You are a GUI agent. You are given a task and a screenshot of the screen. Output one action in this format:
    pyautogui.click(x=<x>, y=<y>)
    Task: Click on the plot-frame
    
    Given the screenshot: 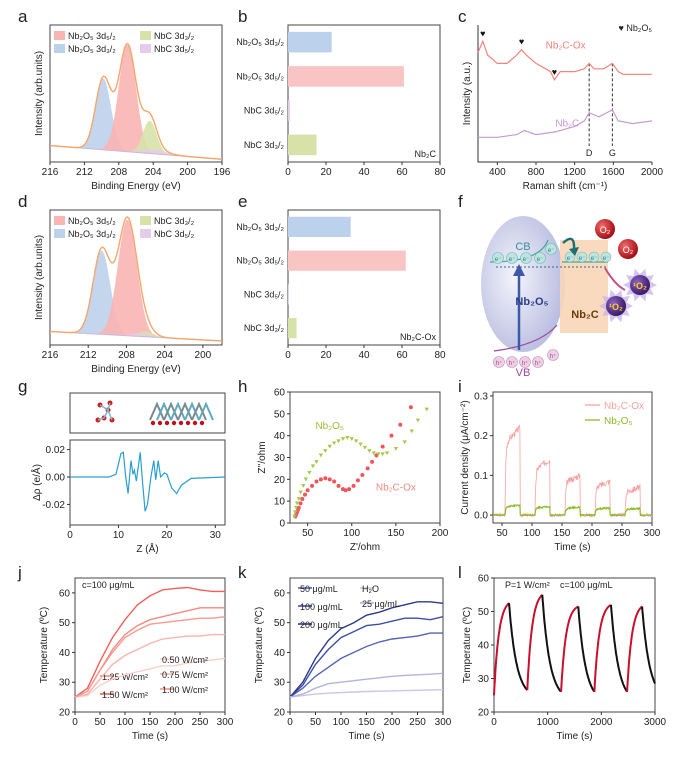 What is the action you would take?
    pyautogui.click(x=136, y=277)
    